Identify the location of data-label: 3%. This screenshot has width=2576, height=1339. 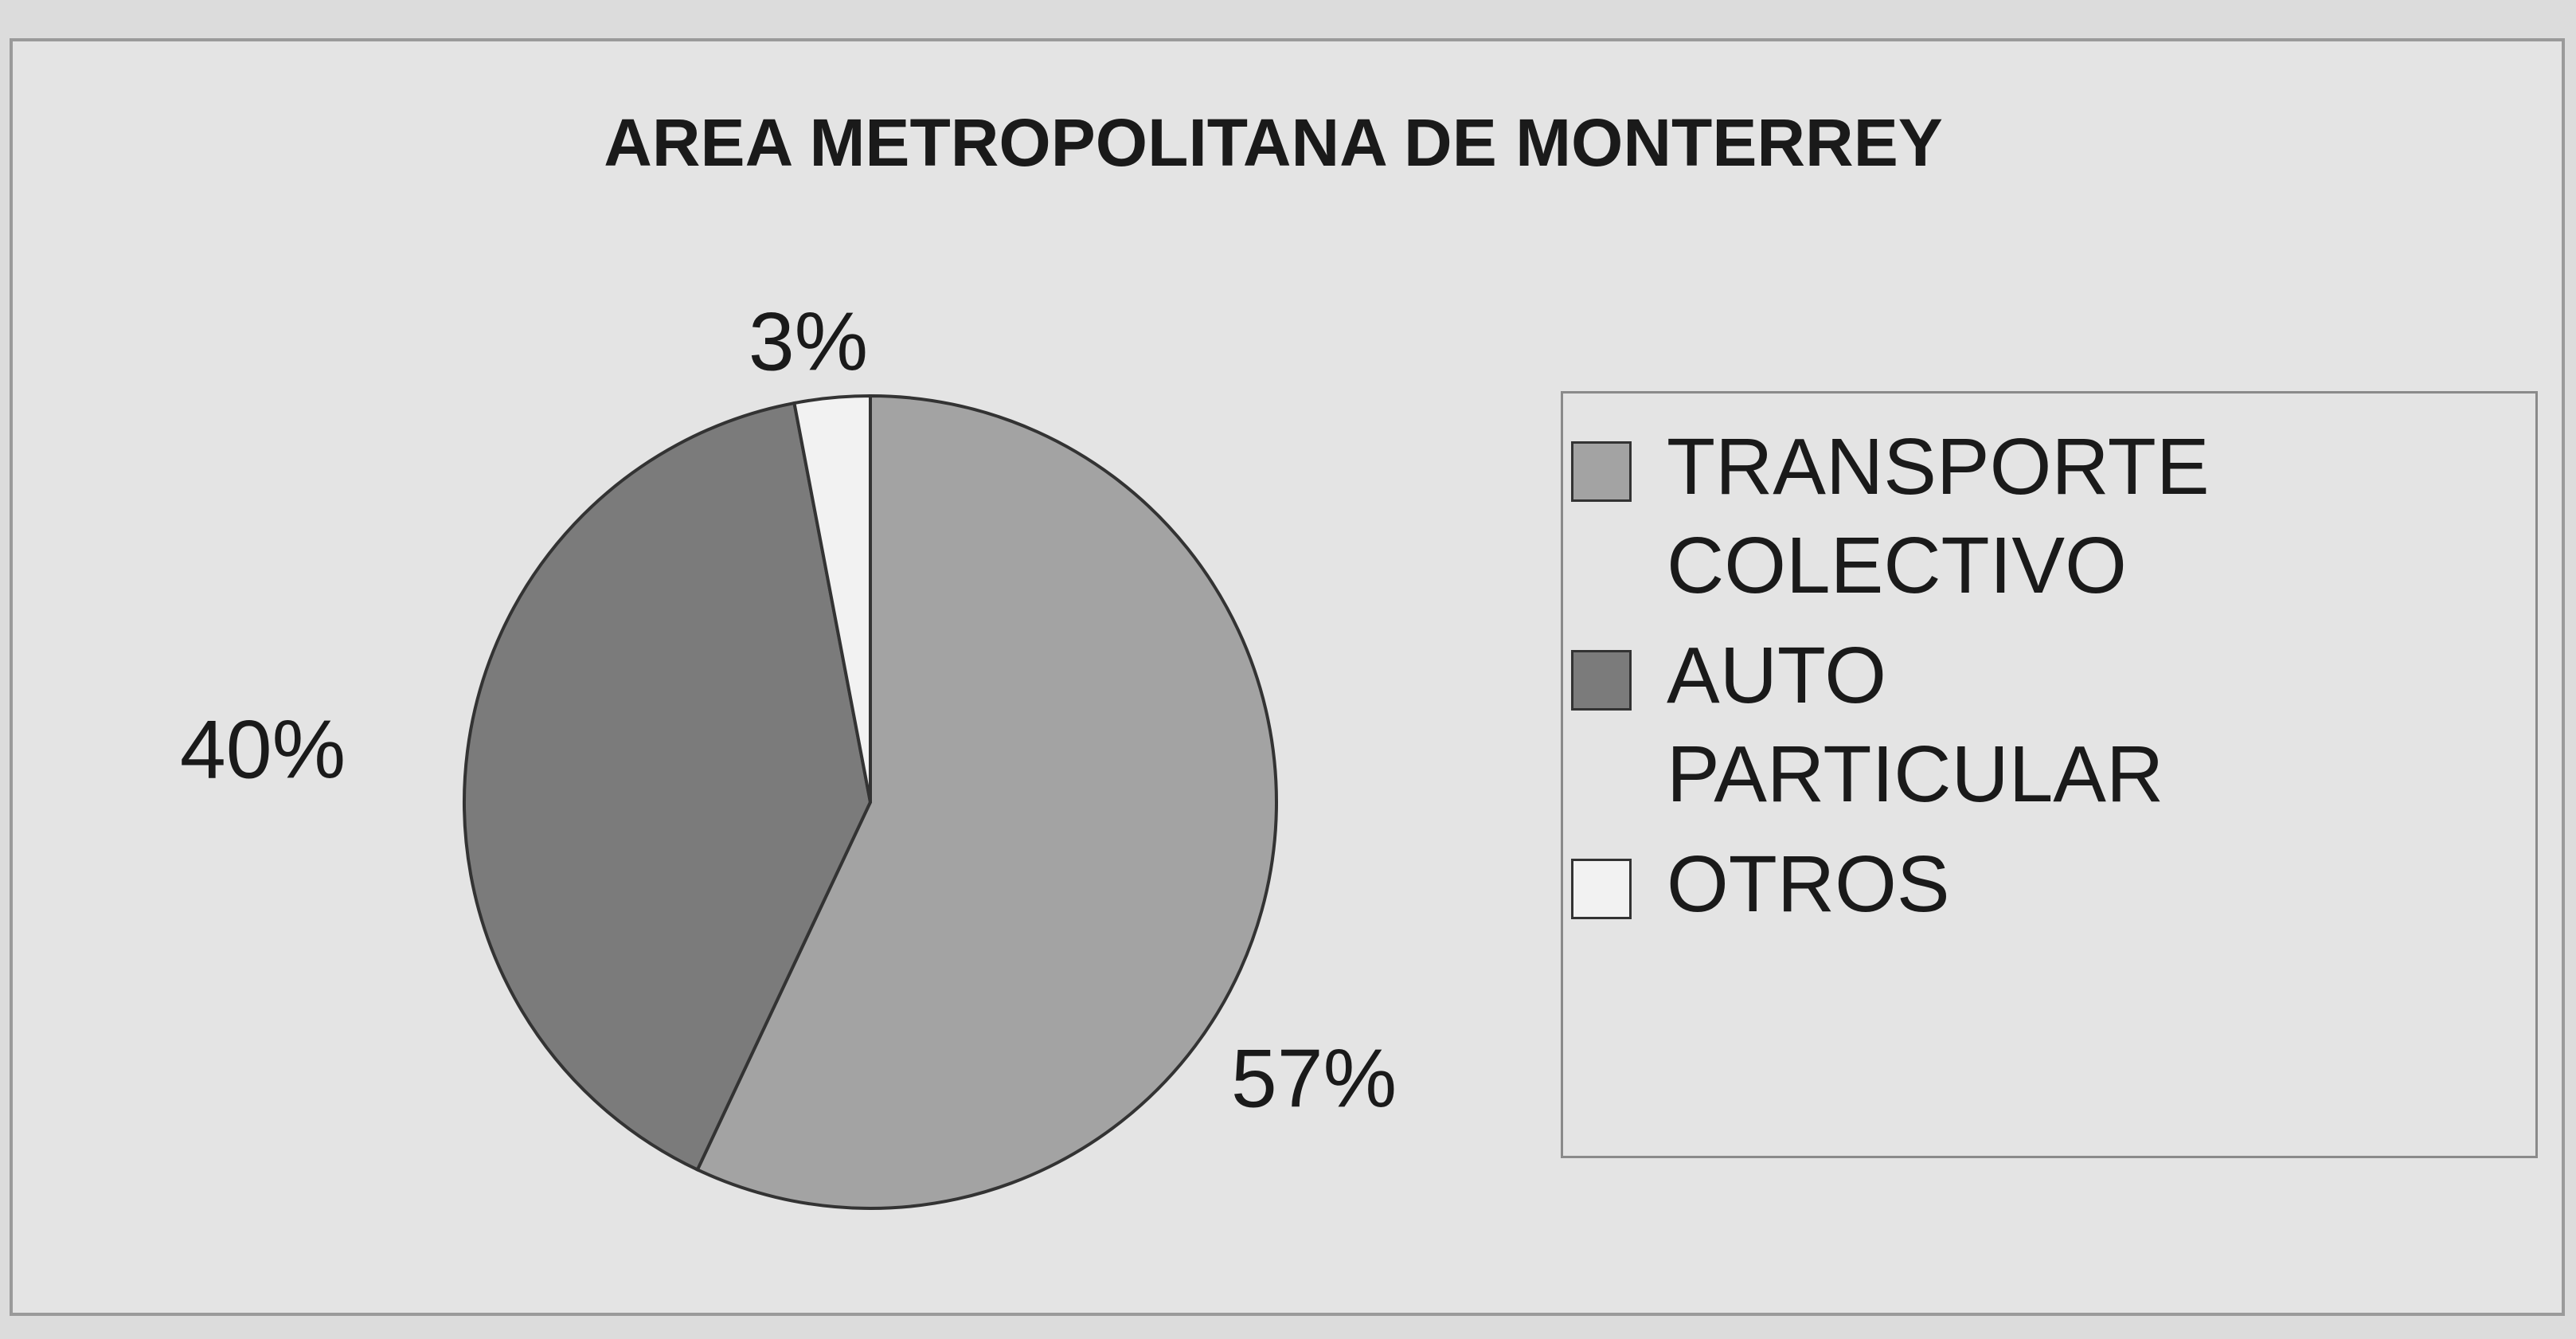
(808, 342).